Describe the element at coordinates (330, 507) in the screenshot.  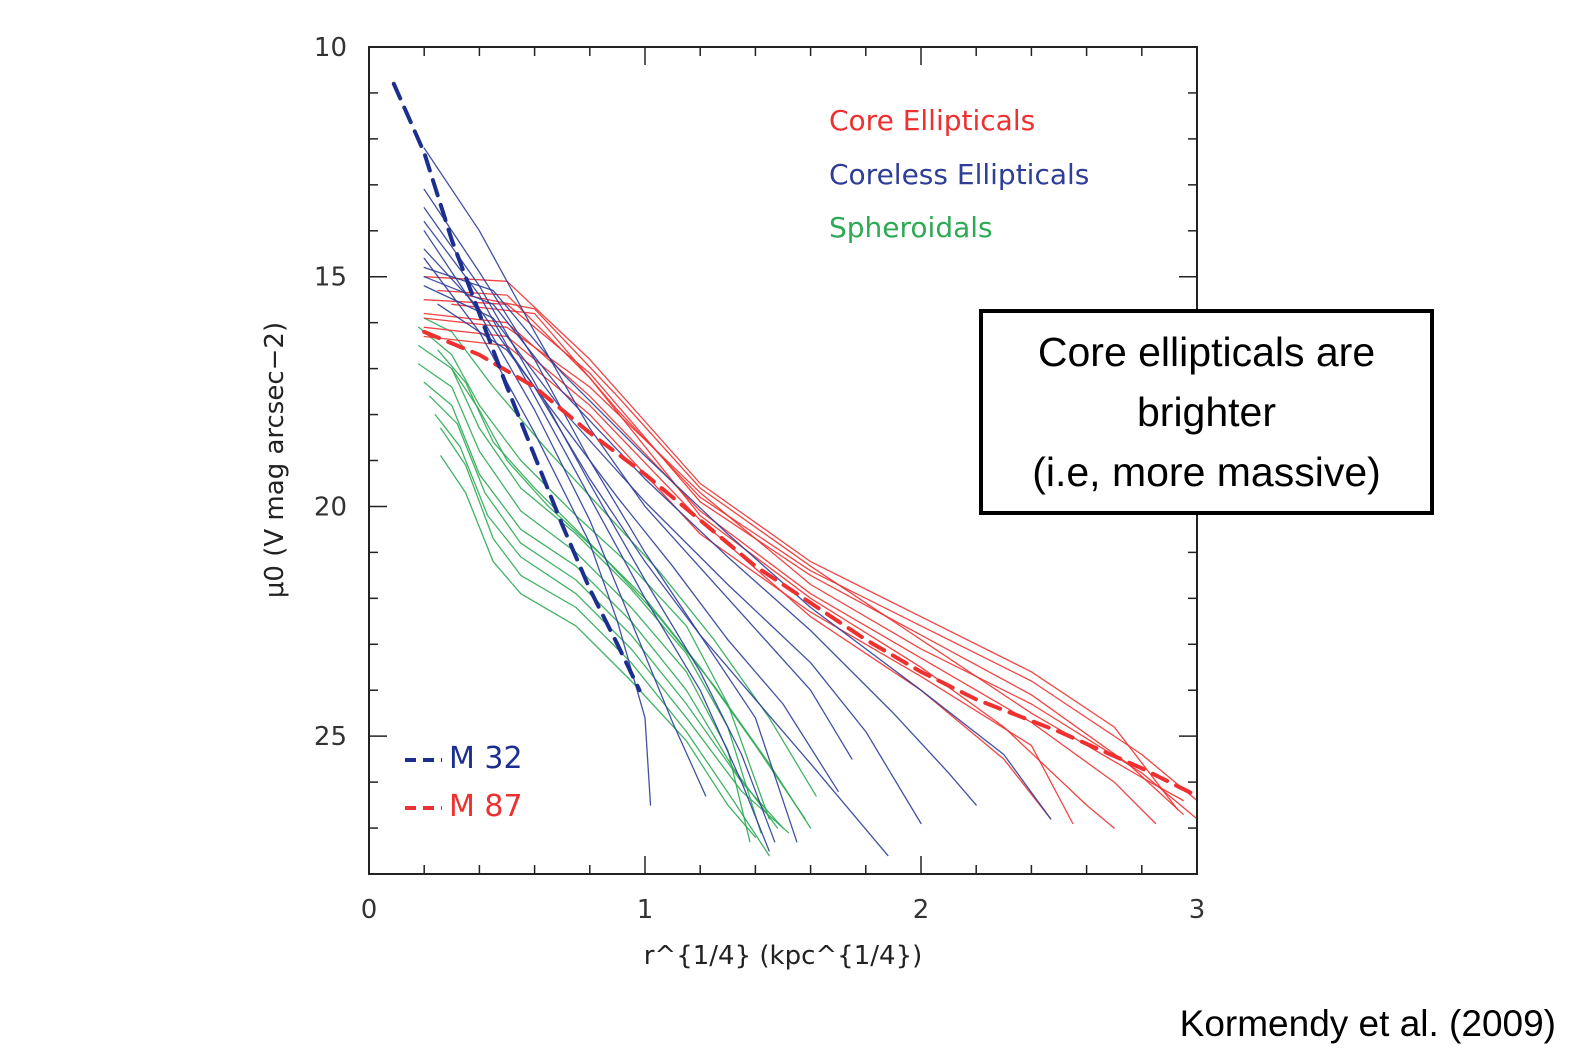
I see `y-tick-label: 20` at that location.